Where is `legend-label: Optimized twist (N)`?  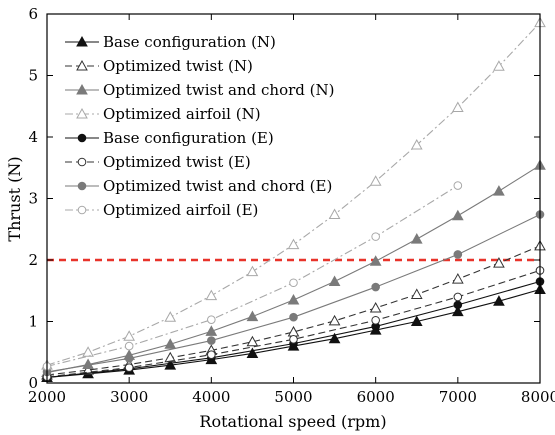
legend-label: Optimized twist (N) is located at coordinates (178, 66).